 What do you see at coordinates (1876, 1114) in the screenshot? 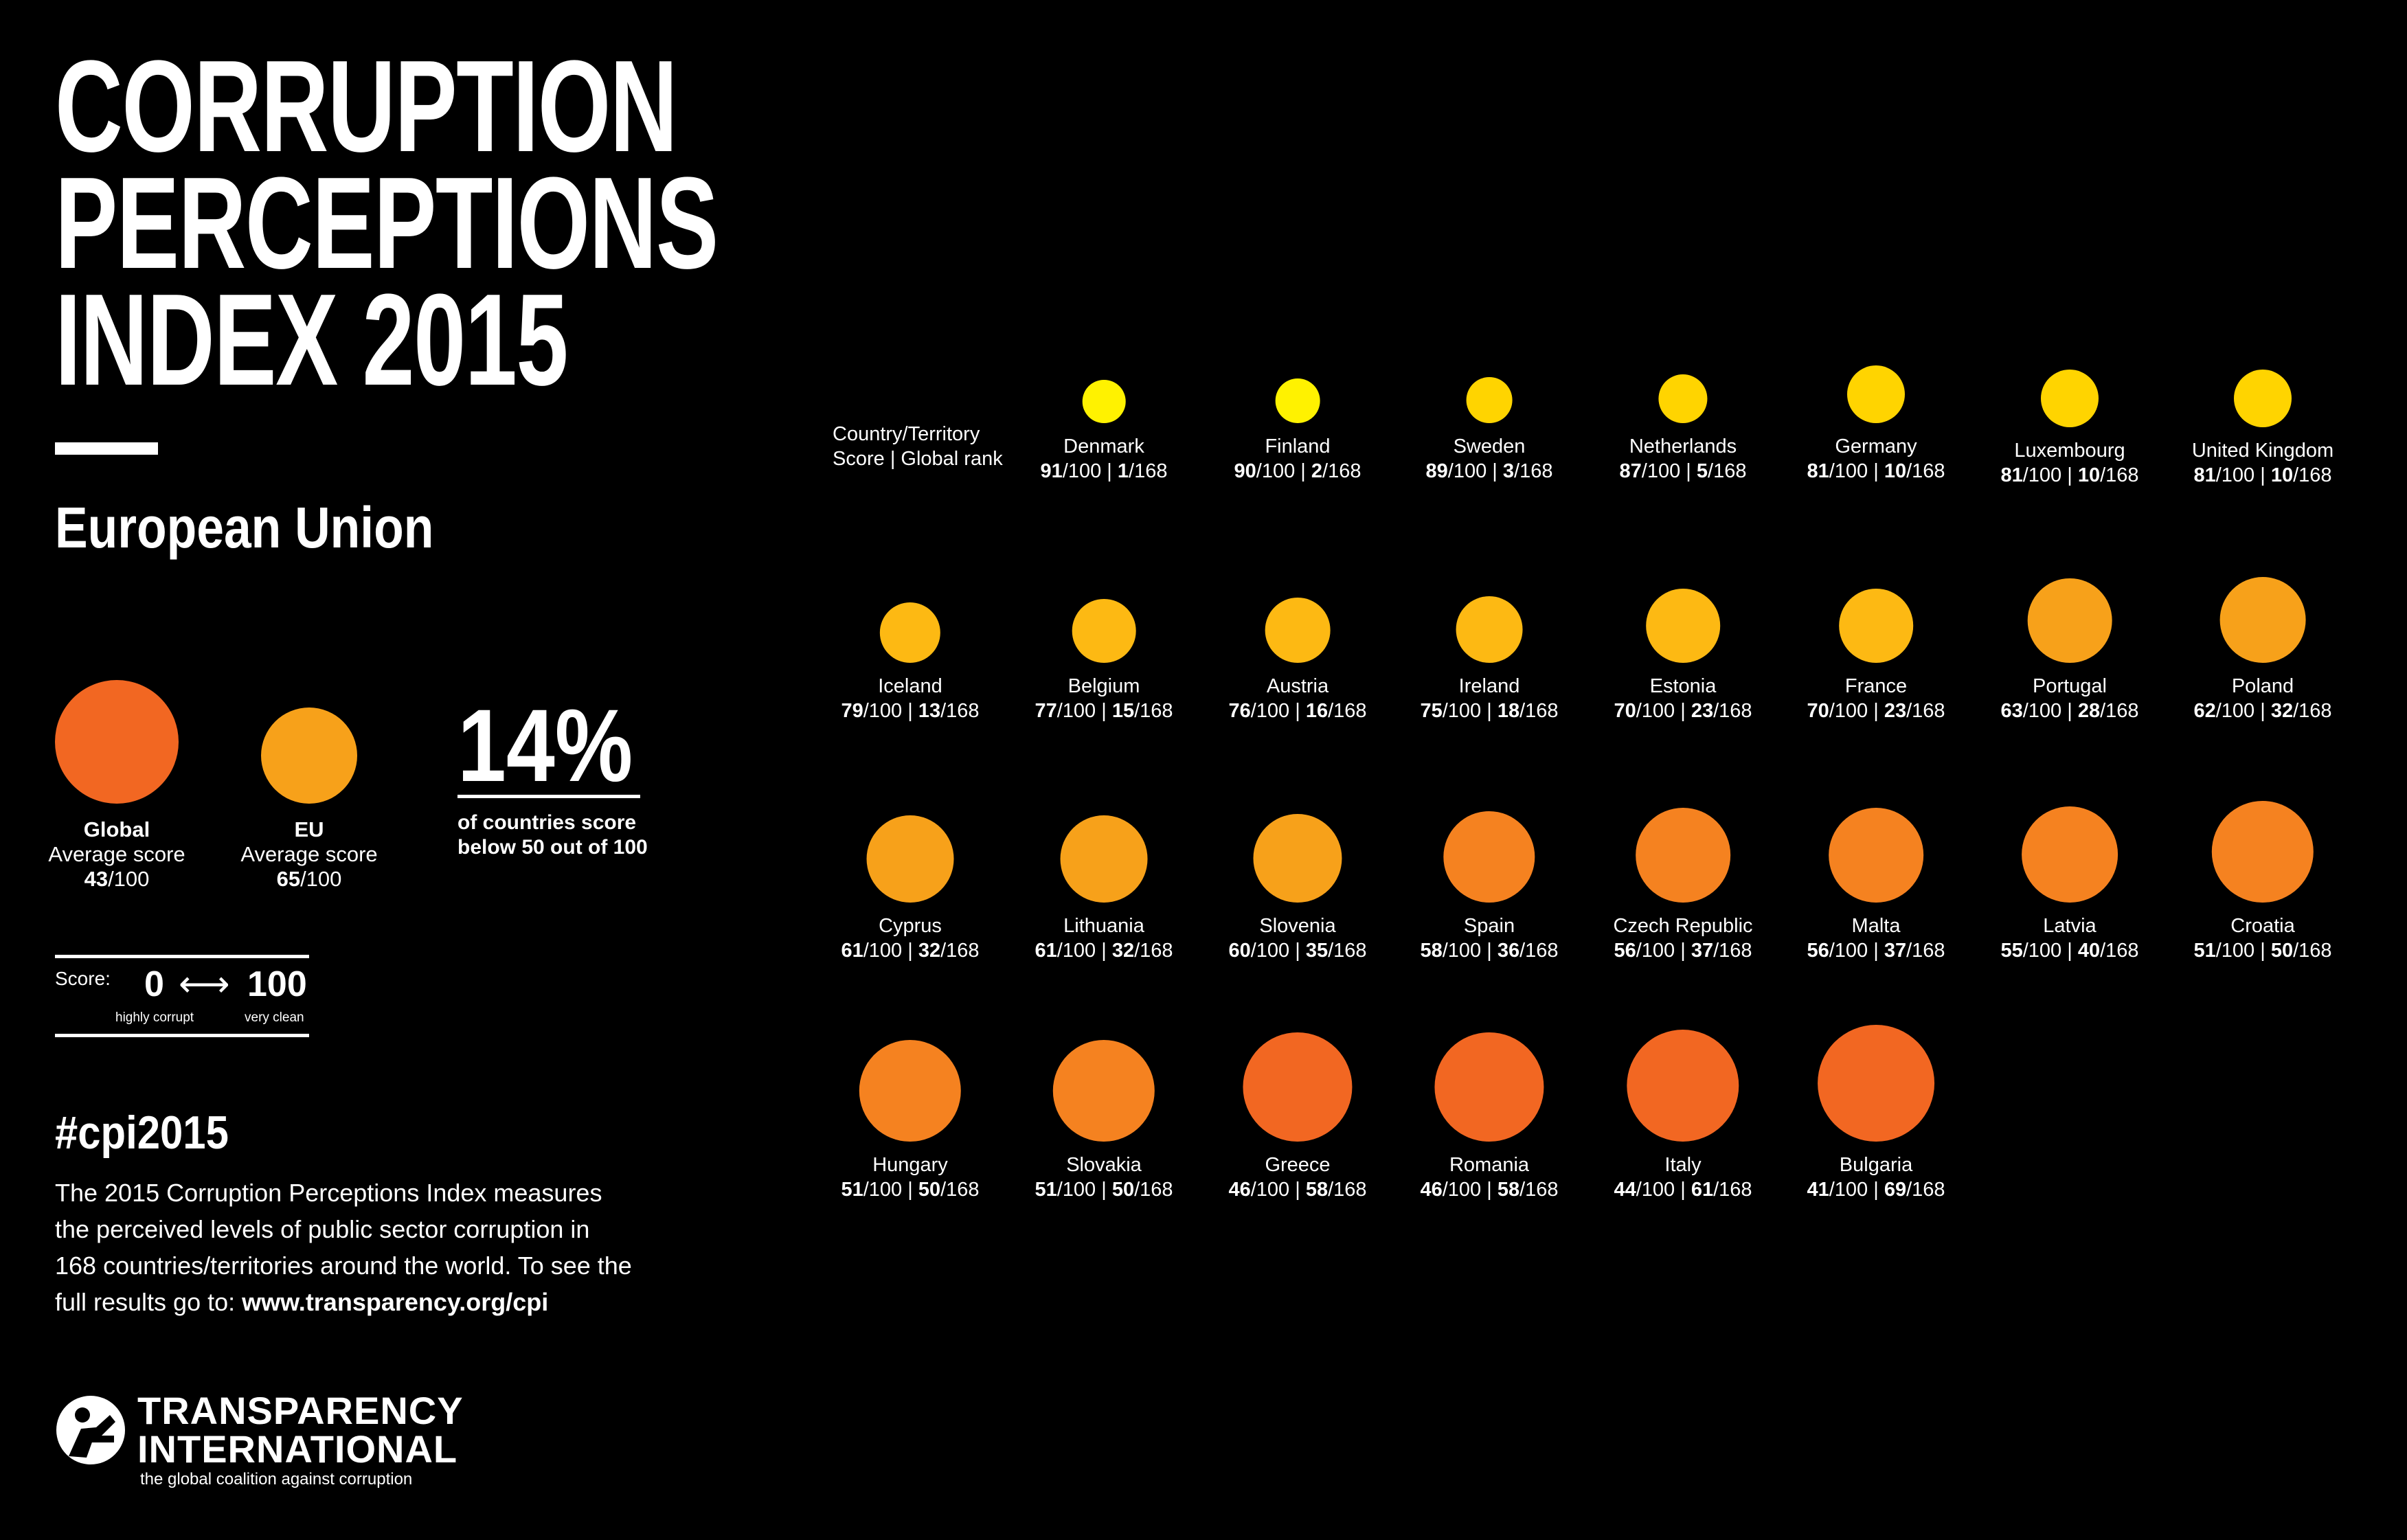
I see `country-cell: Bulgaria 41/100 | 69/168` at bounding box center [1876, 1114].